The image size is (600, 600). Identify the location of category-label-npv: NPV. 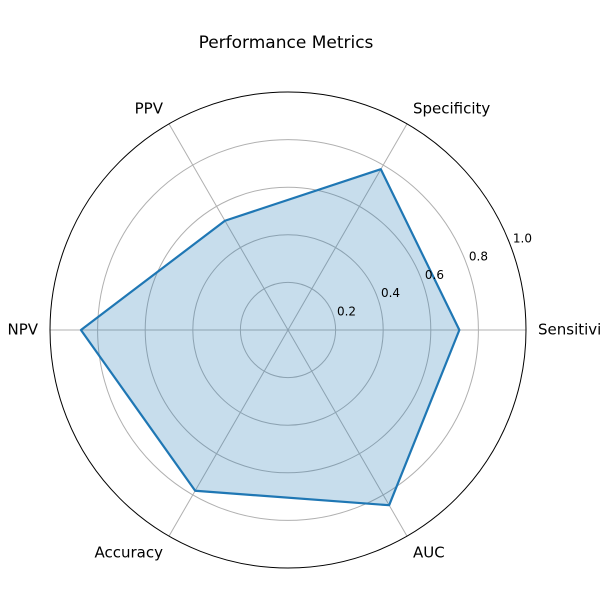
(22, 330).